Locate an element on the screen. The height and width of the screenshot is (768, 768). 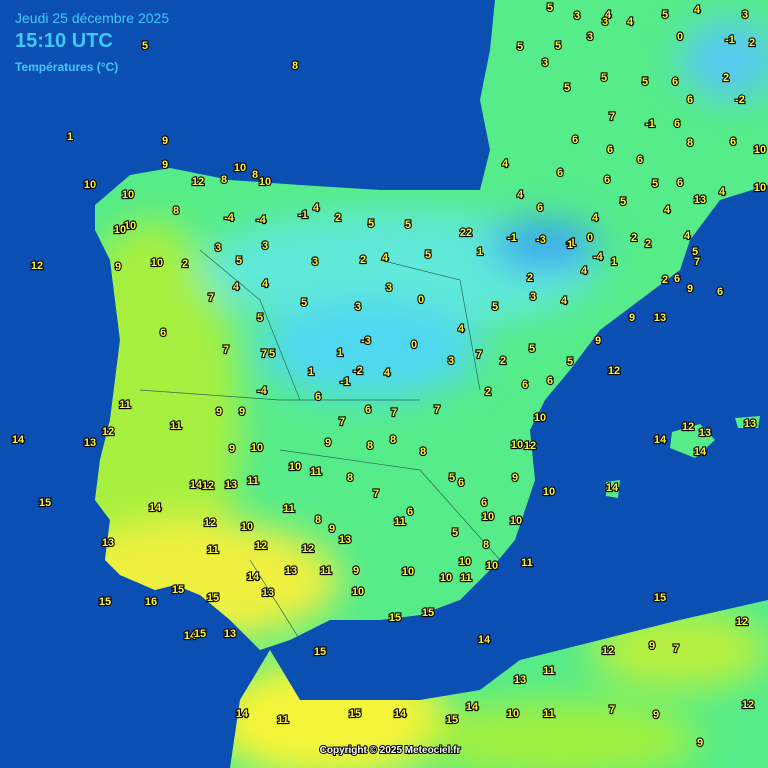
station-temp: -4 is located at coordinates (261, 220).